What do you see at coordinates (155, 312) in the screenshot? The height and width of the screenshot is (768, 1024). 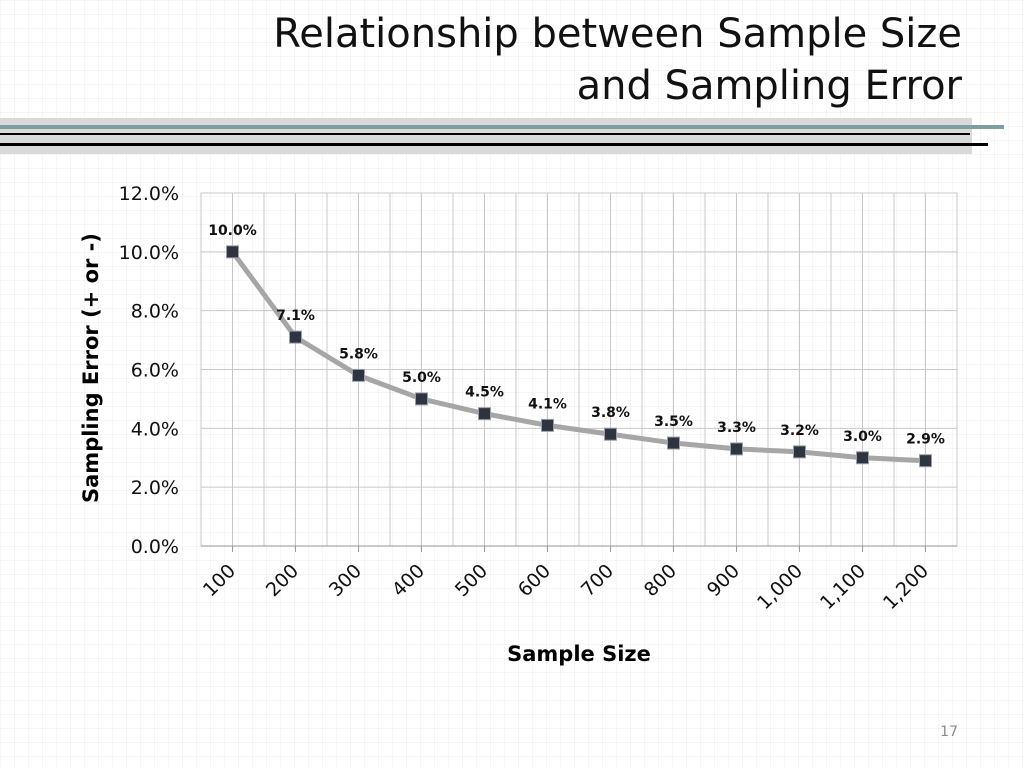 I see `y-tick-label: 8.0%` at bounding box center [155, 312].